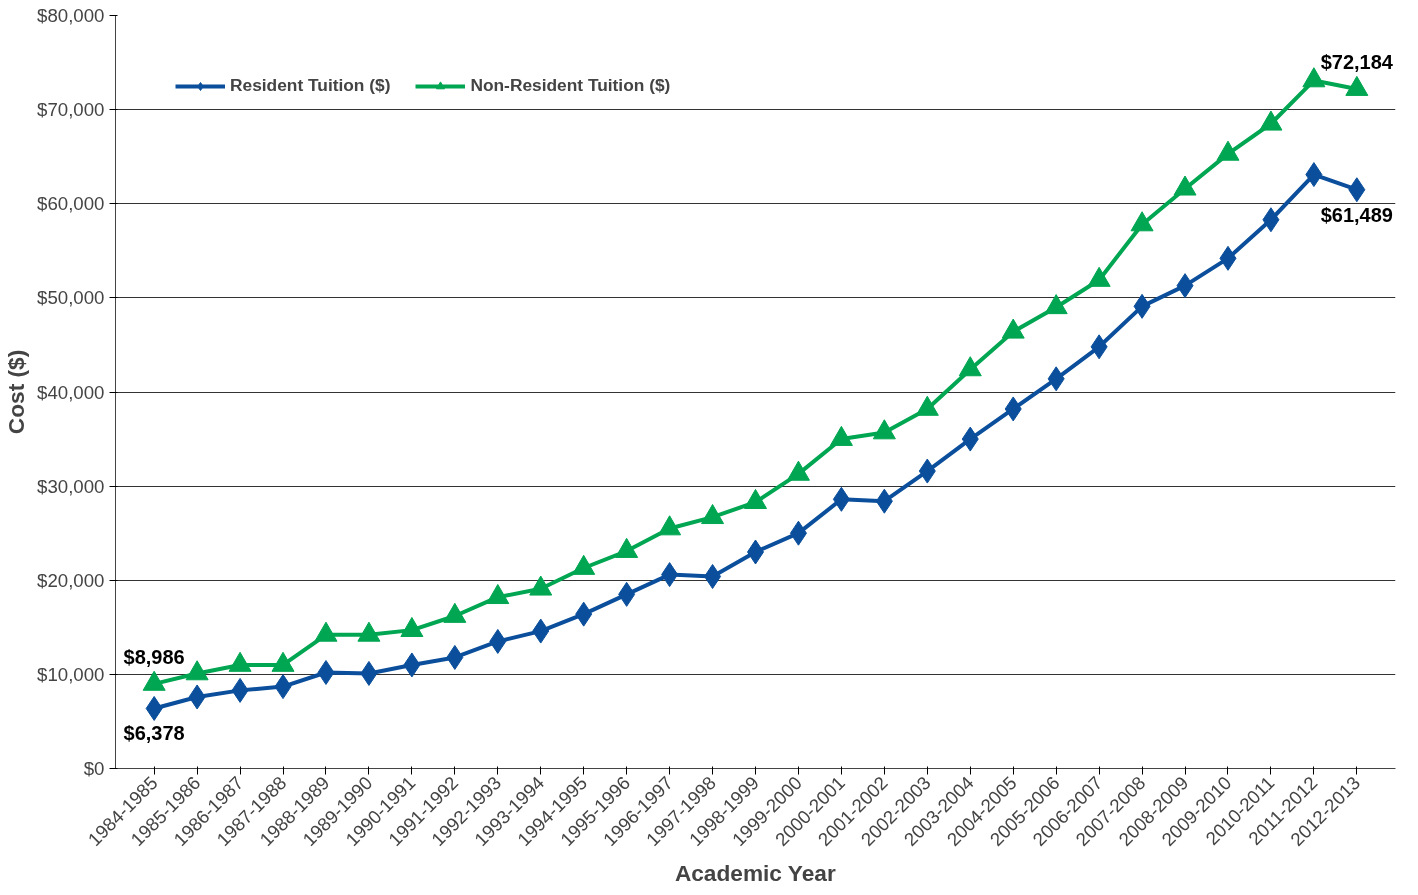  Describe the element at coordinates (94, 768) in the screenshot. I see `y-tick-label: $0` at that location.